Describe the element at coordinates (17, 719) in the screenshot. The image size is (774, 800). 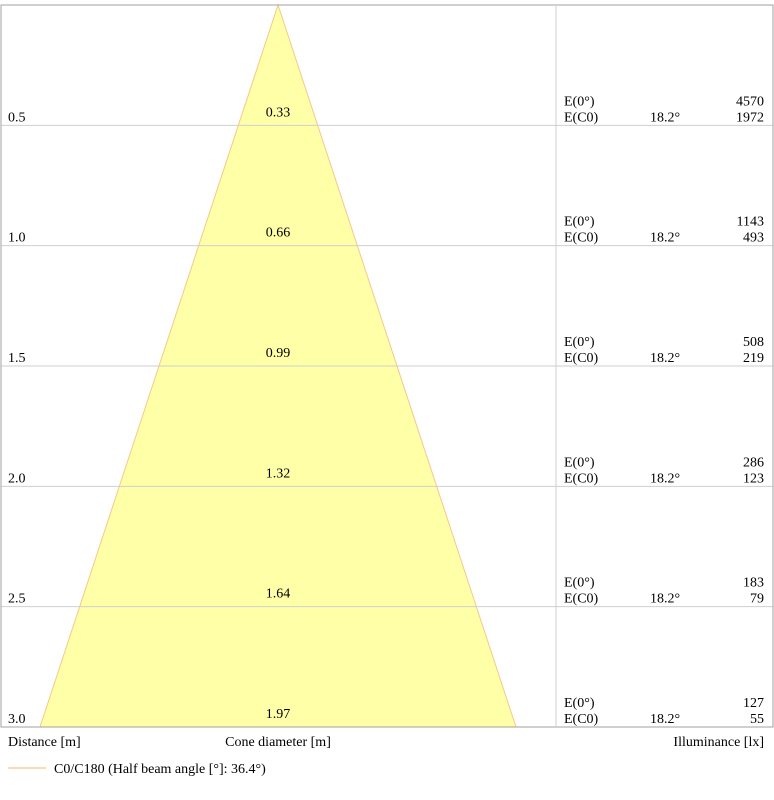
I see `distance-tick-label: 3.0` at that location.